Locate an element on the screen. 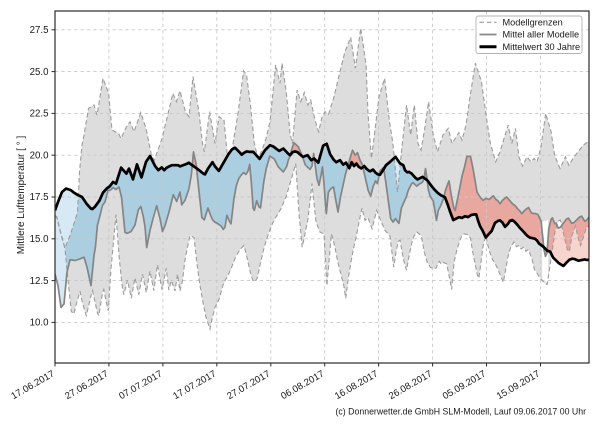  svg-text: 10.0 is located at coordinates (39, 323).